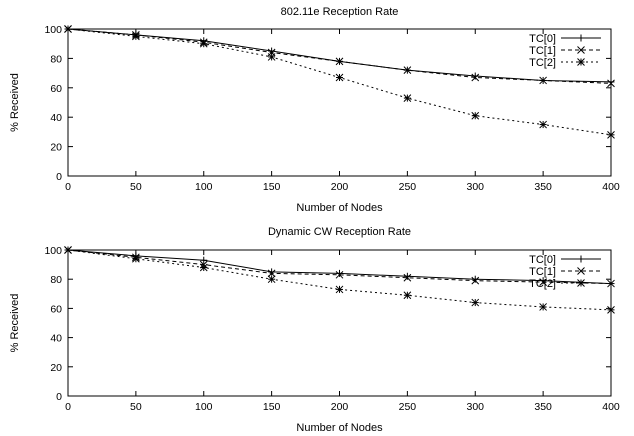 This screenshot has height=436, width=634. I want to click on chart-title: Dynamic CW Reception Rate, so click(339, 232).